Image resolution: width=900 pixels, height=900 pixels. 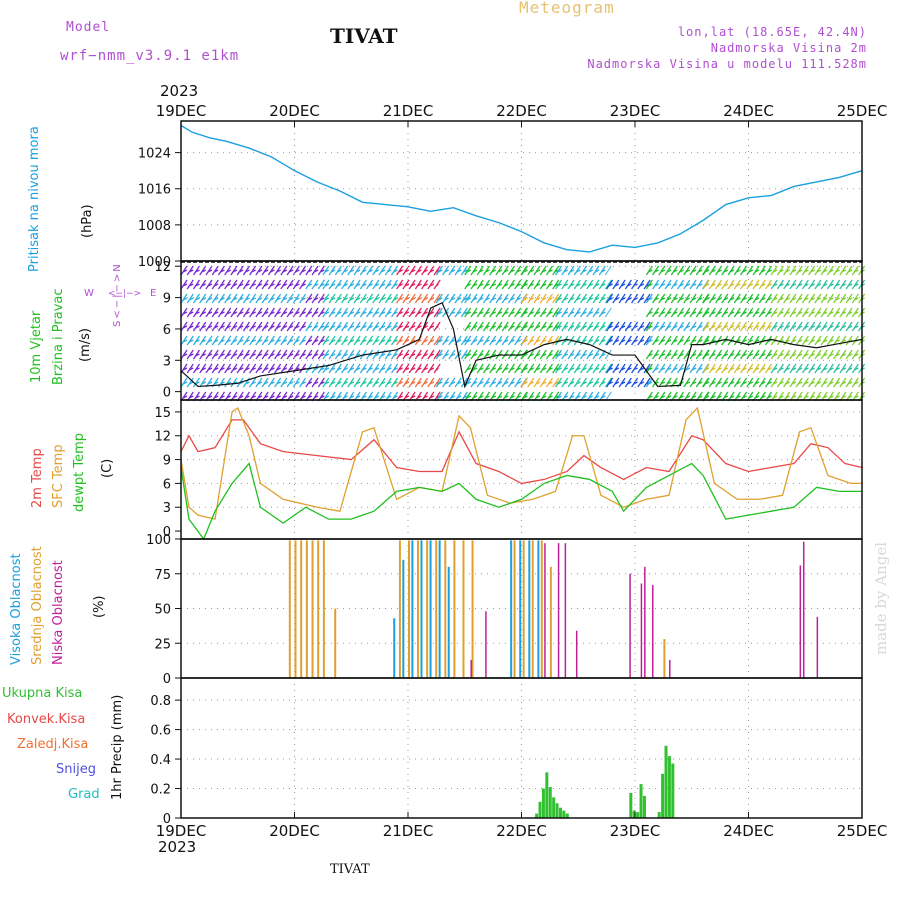 What do you see at coordinates (727, 64) in the screenshot?
I see `model-elevation-label: Nadmorska Visina u modelu 111.528m` at bounding box center [727, 64].